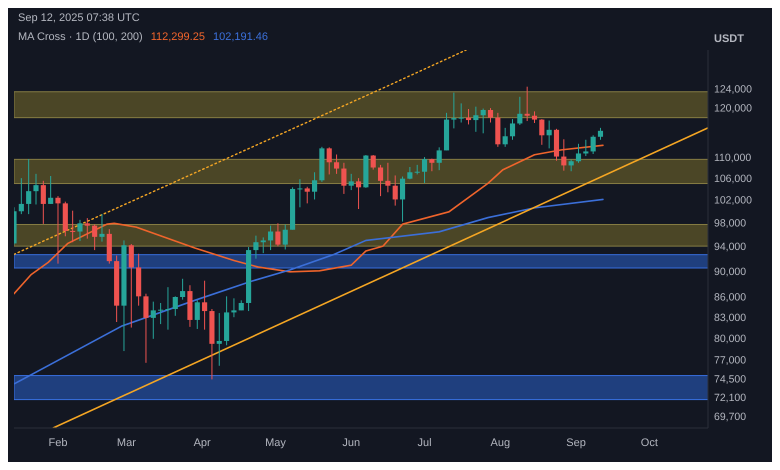 The image size is (780, 470). What do you see at coordinates (730, 379) in the screenshot?
I see `y-tick-label: 74,500` at bounding box center [730, 379].